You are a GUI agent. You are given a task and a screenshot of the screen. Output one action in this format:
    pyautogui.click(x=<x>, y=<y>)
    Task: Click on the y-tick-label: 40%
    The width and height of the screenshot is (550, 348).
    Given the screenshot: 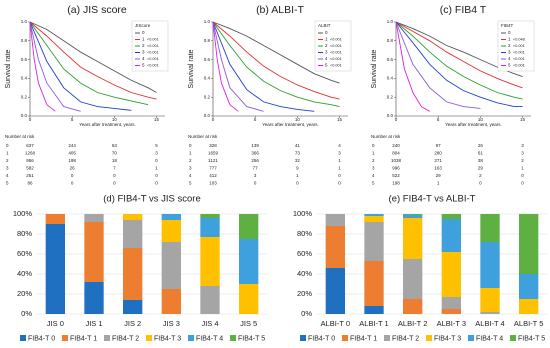 What is the action you would take?
    pyautogui.click(x=304, y=273)
    